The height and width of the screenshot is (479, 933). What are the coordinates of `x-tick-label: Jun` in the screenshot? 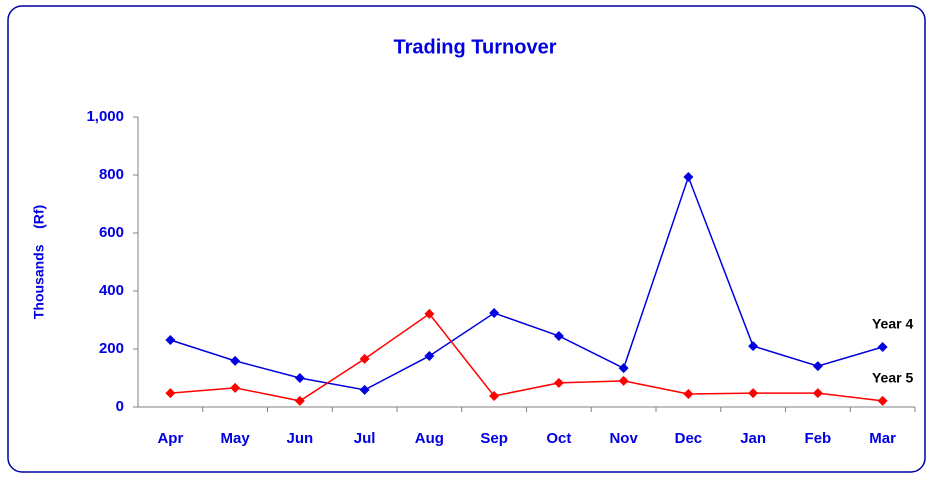 It's located at (300, 438).